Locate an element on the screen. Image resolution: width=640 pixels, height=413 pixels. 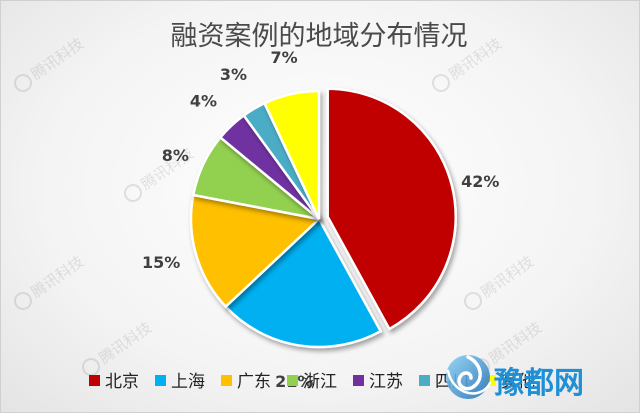
watermark-5: 腾讯科技 is located at coordinates (500, 281).